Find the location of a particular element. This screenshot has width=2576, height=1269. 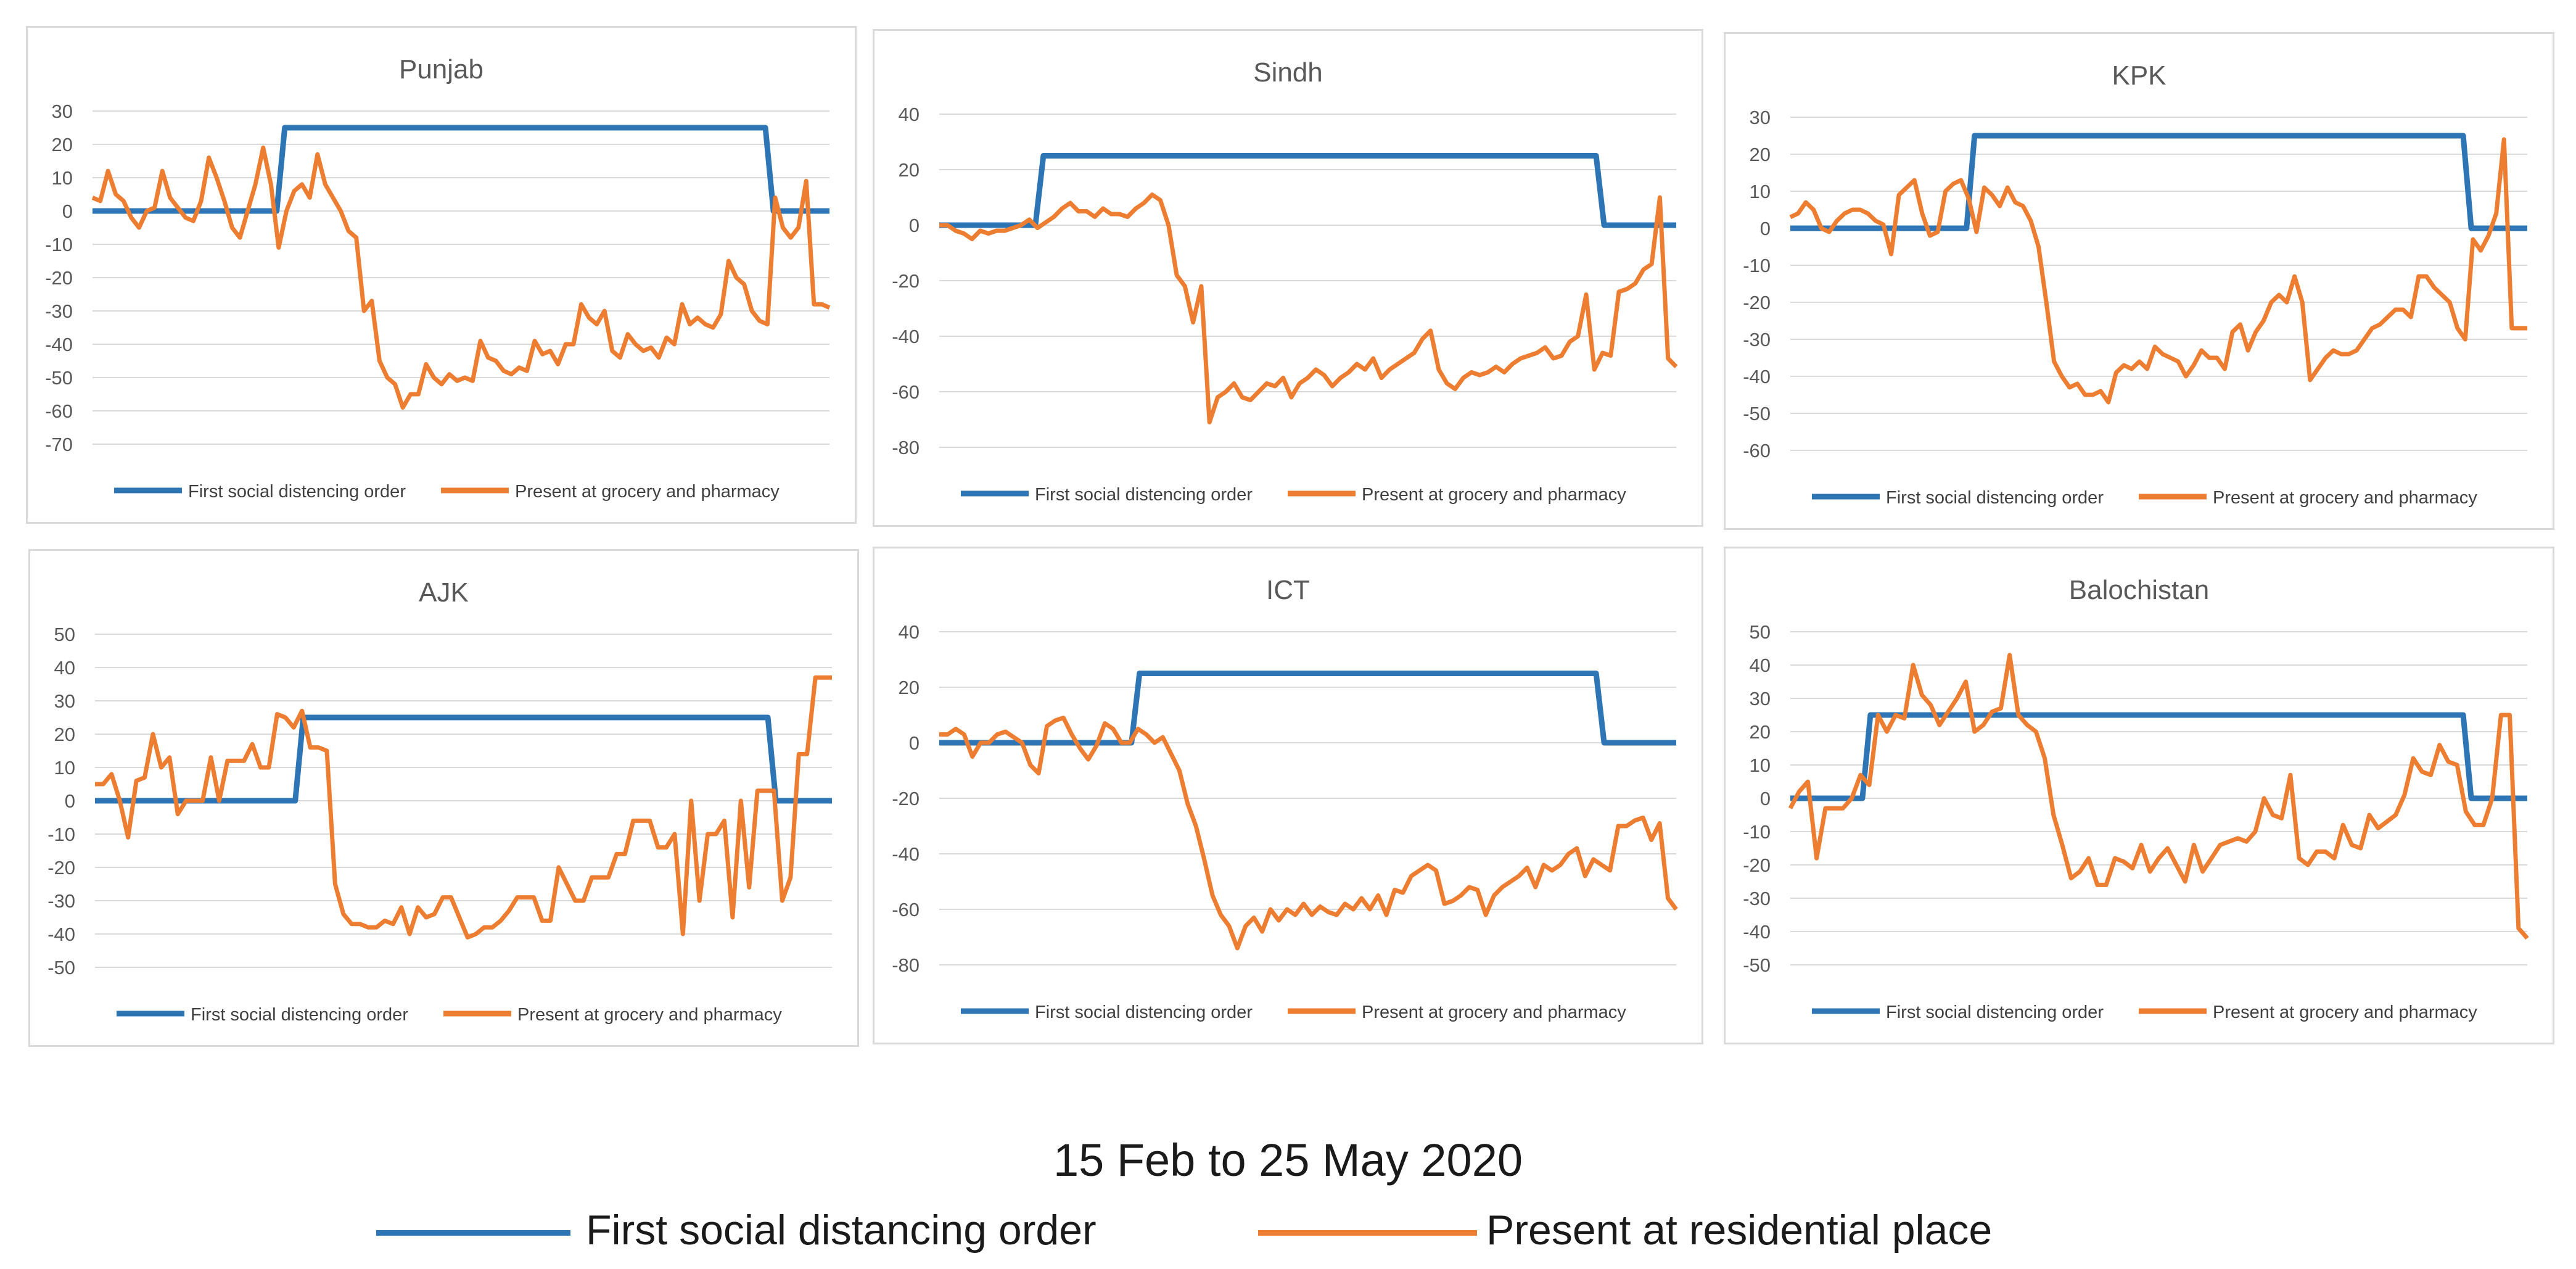

y-tick-label-balochistan: -10 is located at coordinates (1757, 832).